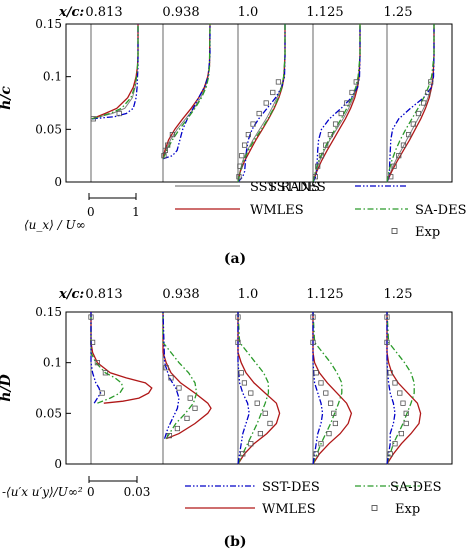  I want to click on panel-b-caption: (b), so click(234, 542).